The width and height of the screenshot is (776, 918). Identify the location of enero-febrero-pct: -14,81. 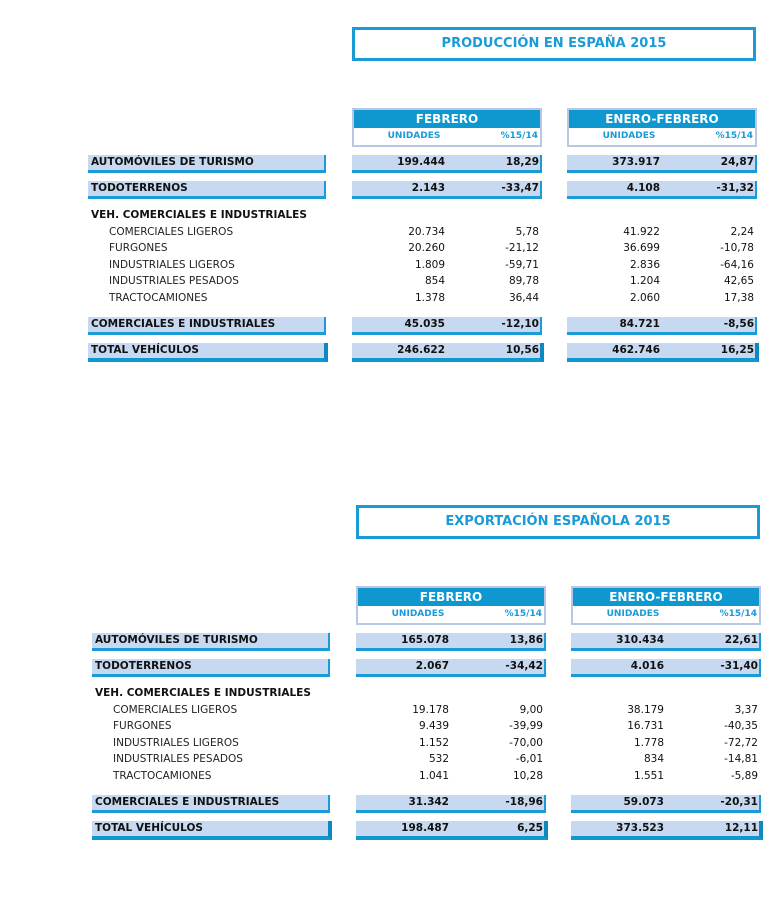
(741, 759).